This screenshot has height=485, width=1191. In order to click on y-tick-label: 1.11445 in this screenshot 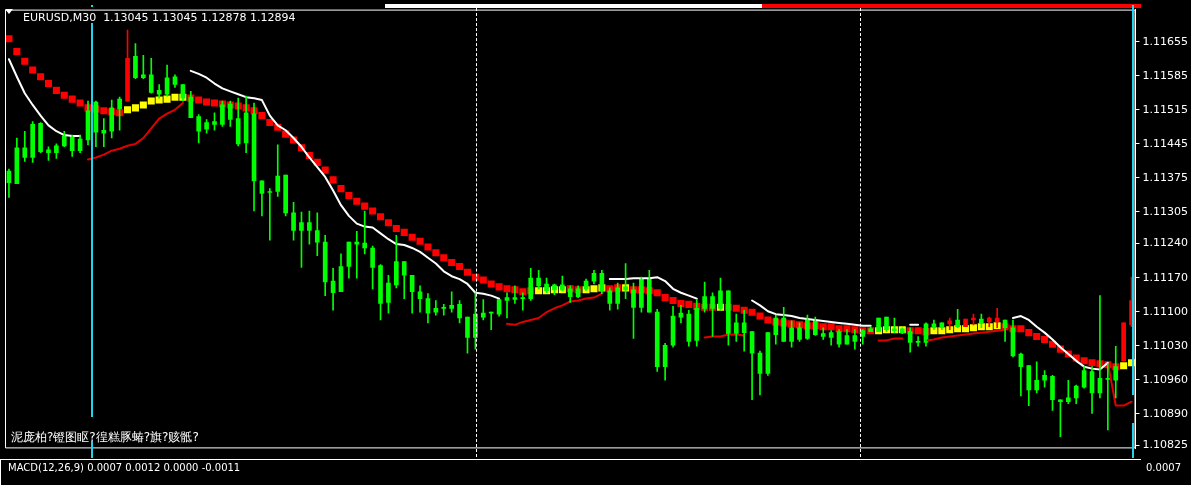, I will do `click(1165, 143)`.